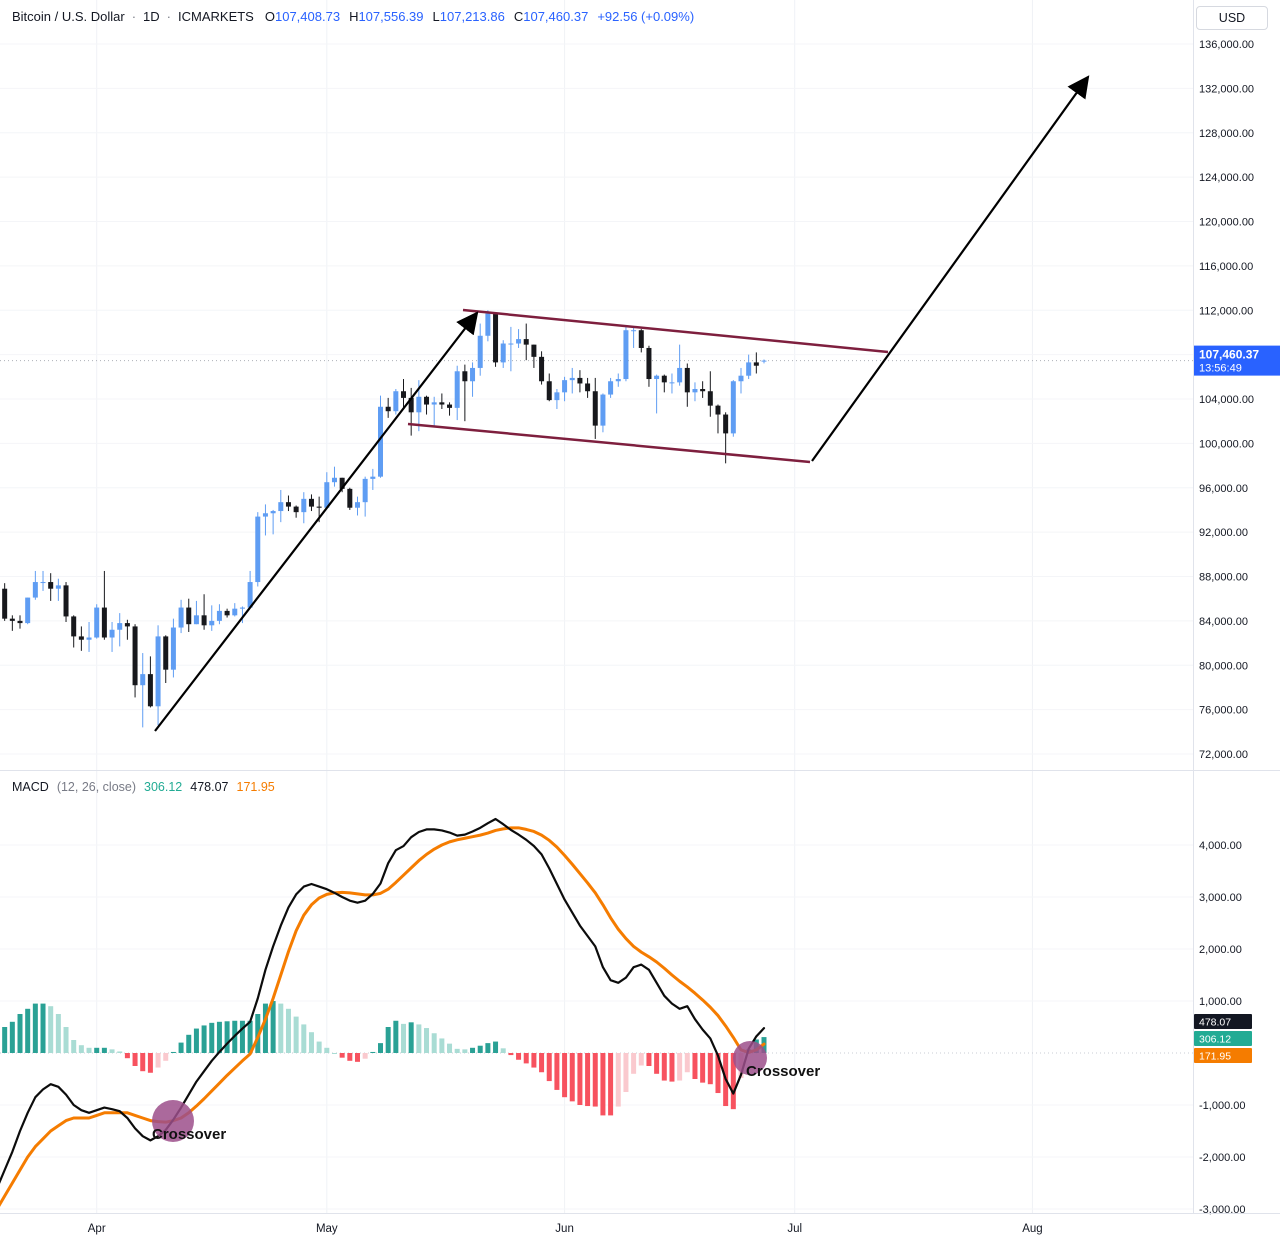 This screenshot has width=1280, height=1243. What do you see at coordinates (1215, 1057) in the screenshot?
I see `svg-text: 171.95` at bounding box center [1215, 1057].